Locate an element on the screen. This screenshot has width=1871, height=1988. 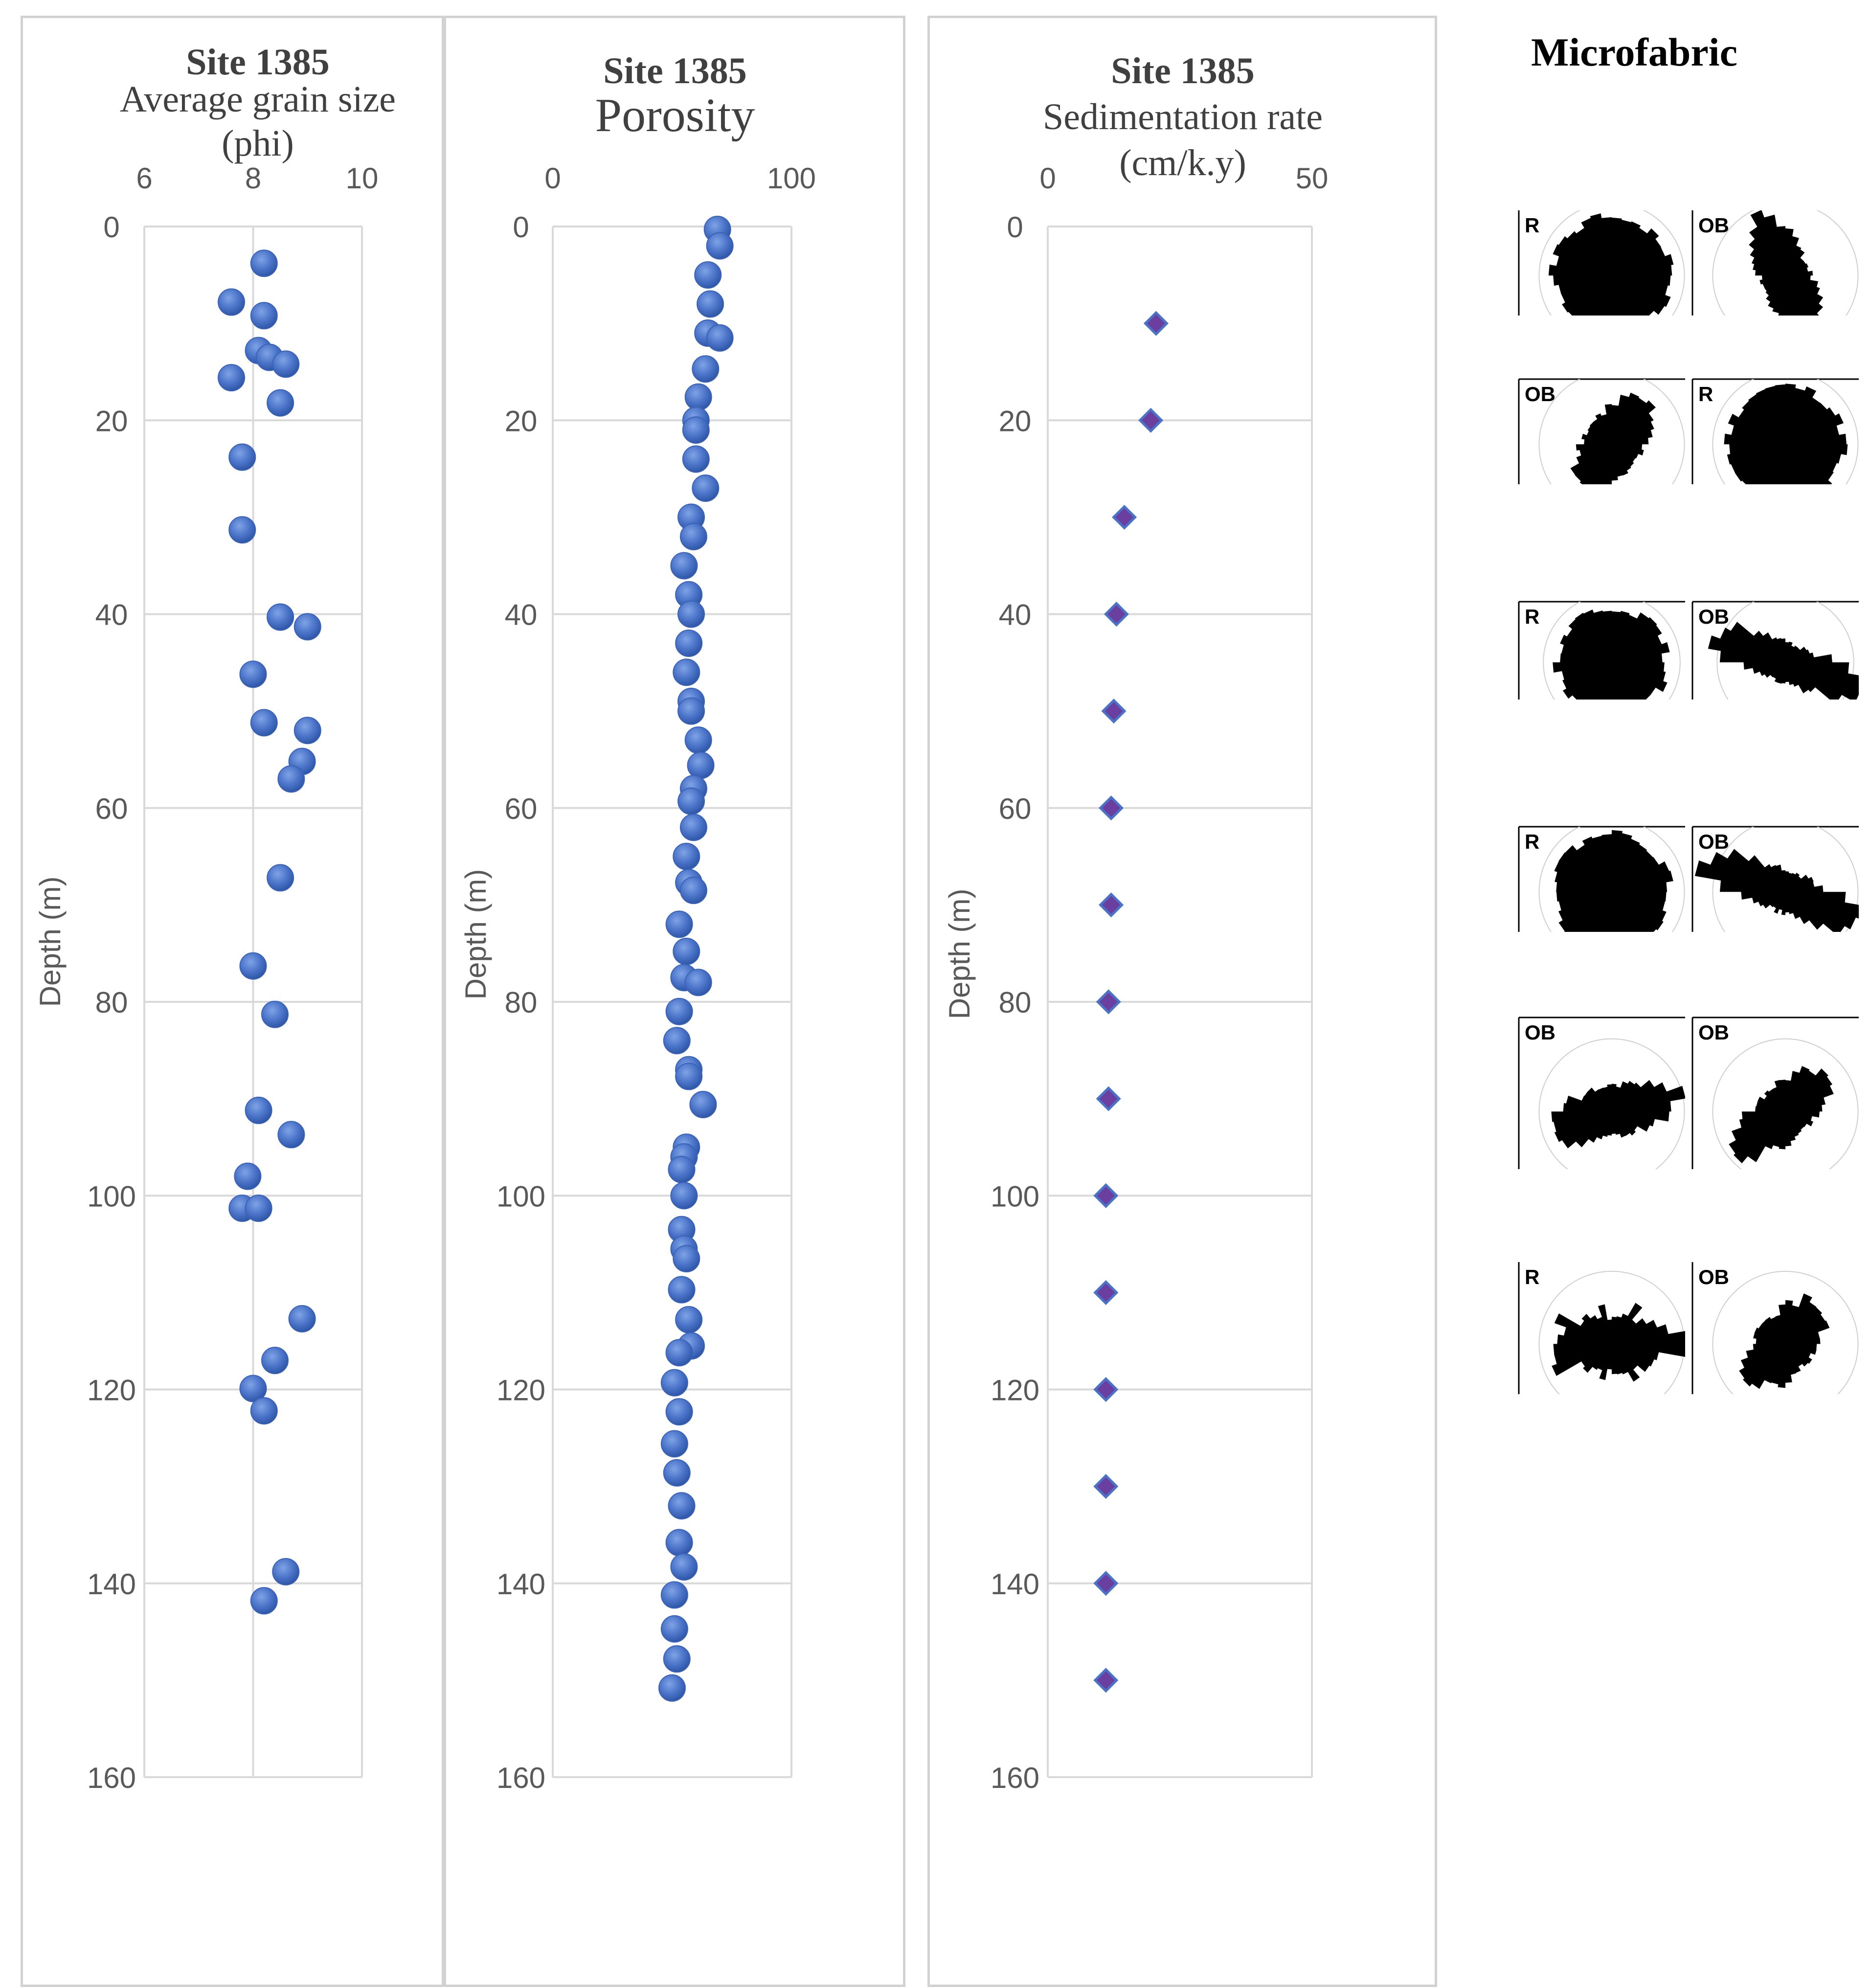
chart-1-site-title: Site 1385 is located at coordinates (258, 62).